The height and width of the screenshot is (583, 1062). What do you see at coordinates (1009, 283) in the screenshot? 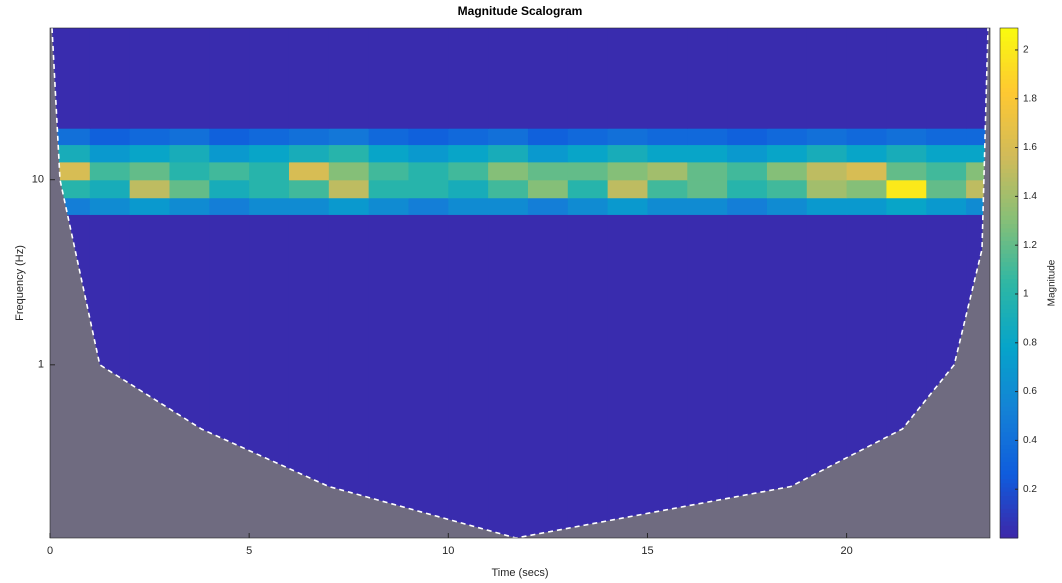
I see `colorbar-frame` at bounding box center [1009, 283].